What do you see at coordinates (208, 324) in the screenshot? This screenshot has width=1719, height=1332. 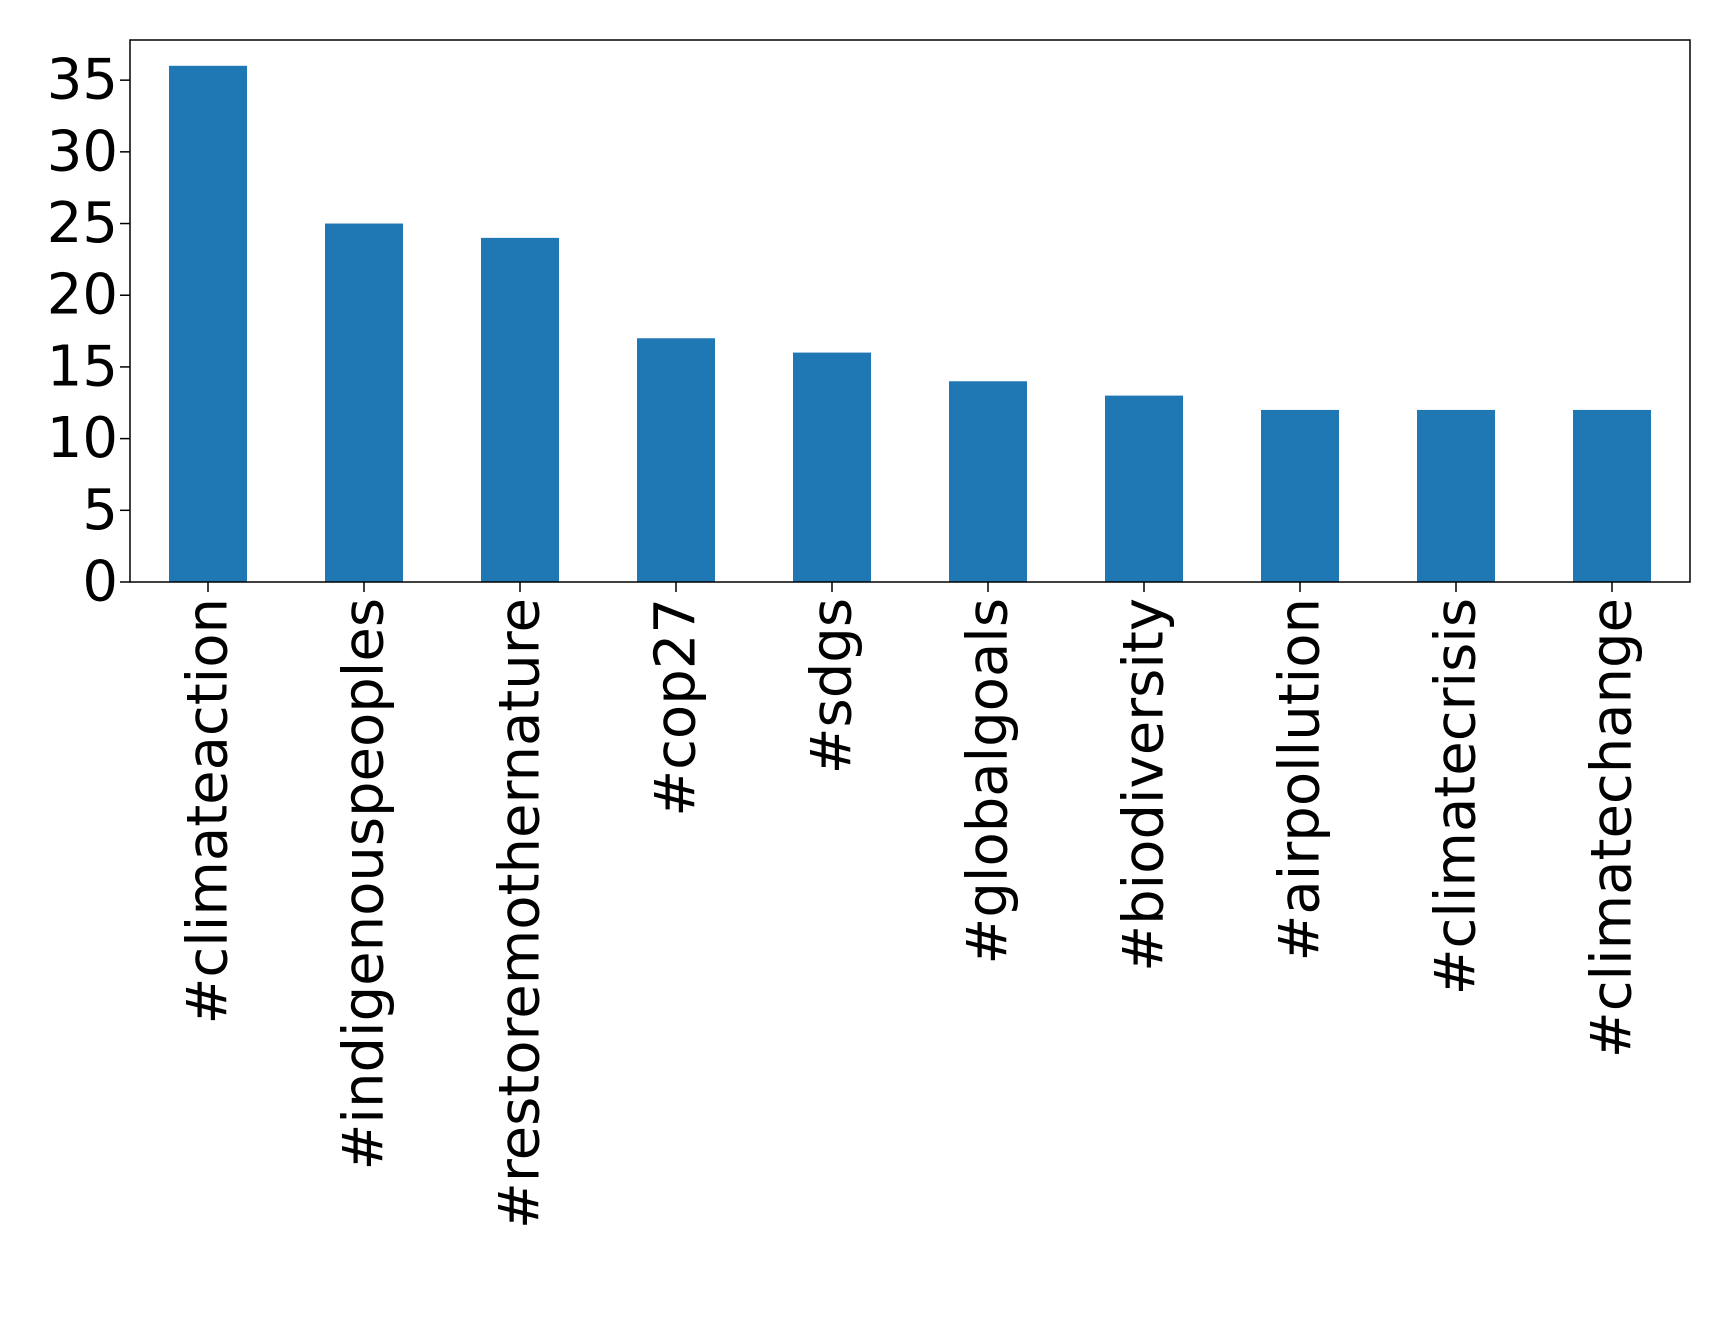 I see `bar-climateaction` at bounding box center [208, 324].